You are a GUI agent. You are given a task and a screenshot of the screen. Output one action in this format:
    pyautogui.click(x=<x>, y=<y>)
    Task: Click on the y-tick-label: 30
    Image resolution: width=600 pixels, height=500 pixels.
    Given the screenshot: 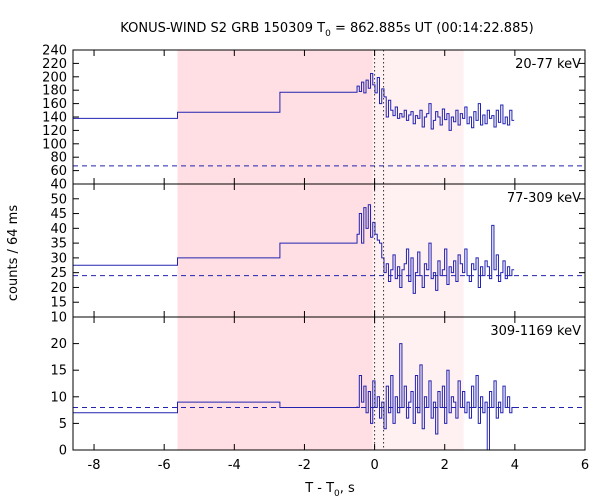 What is the action you would take?
    pyautogui.click(x=58, y=258)
    